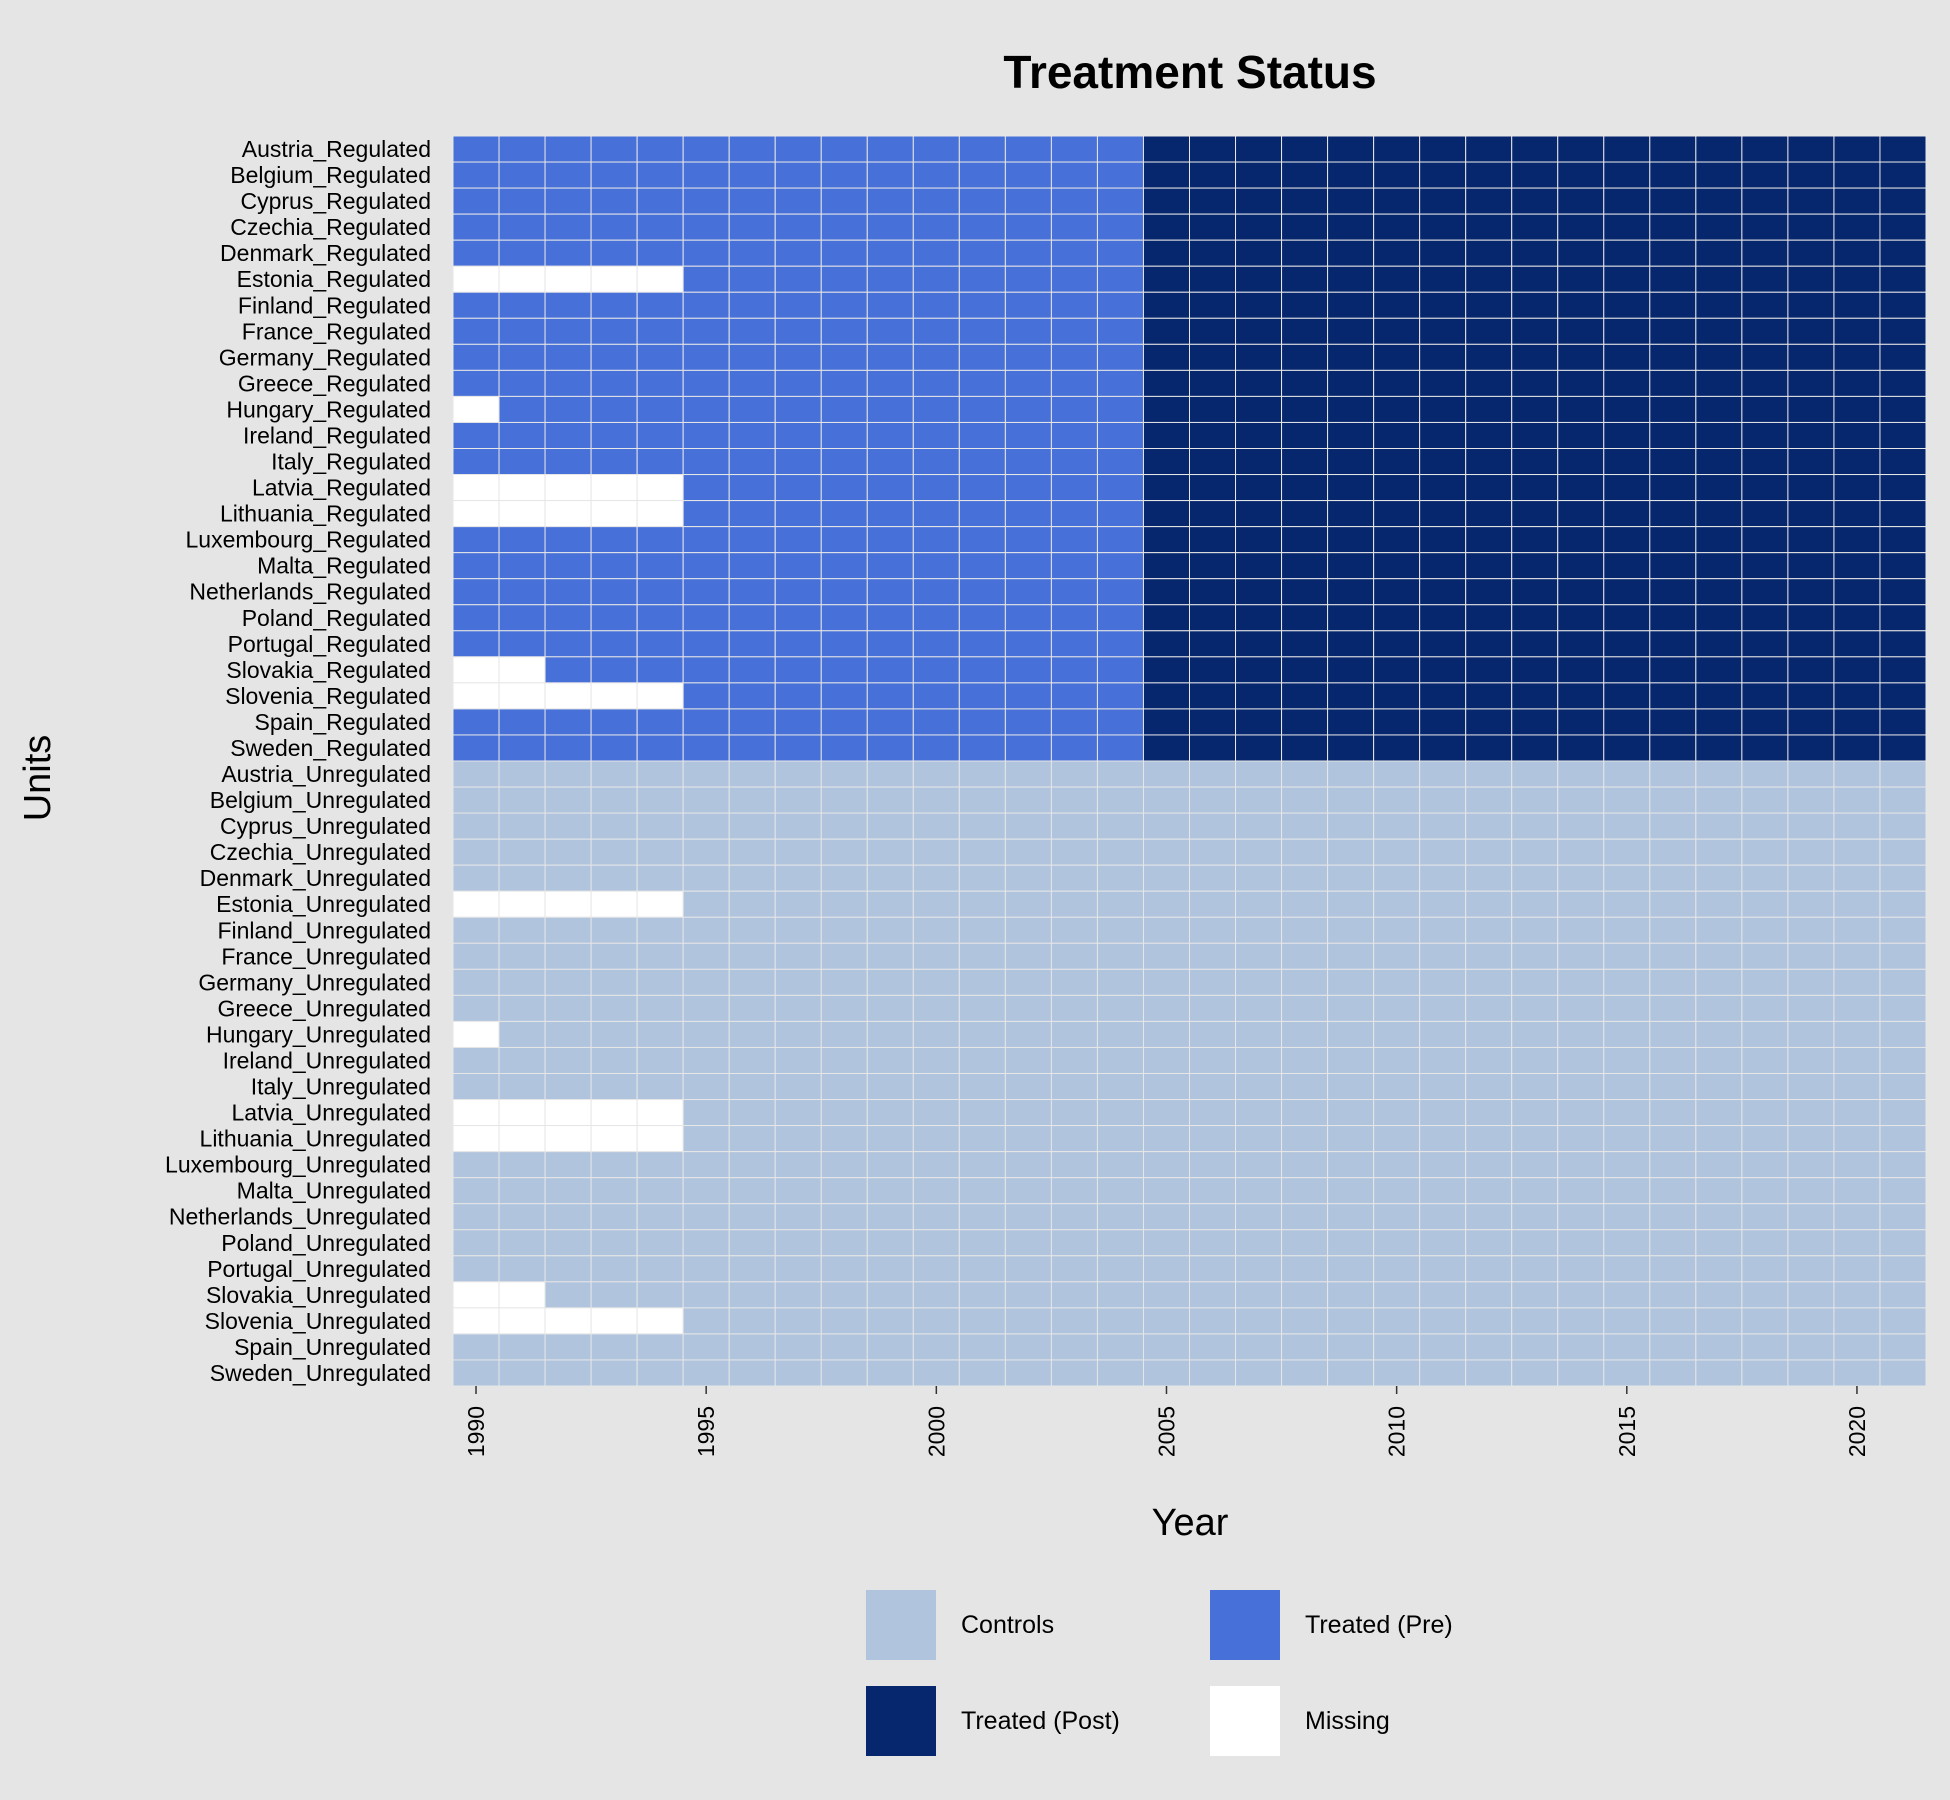 Image resolution: width=1950 pixels, height=1800 pixels. Describe the element at coordinates (330, 175) in the screenshot. I see `y-tick-label: Belgium_Regulated` at that location.